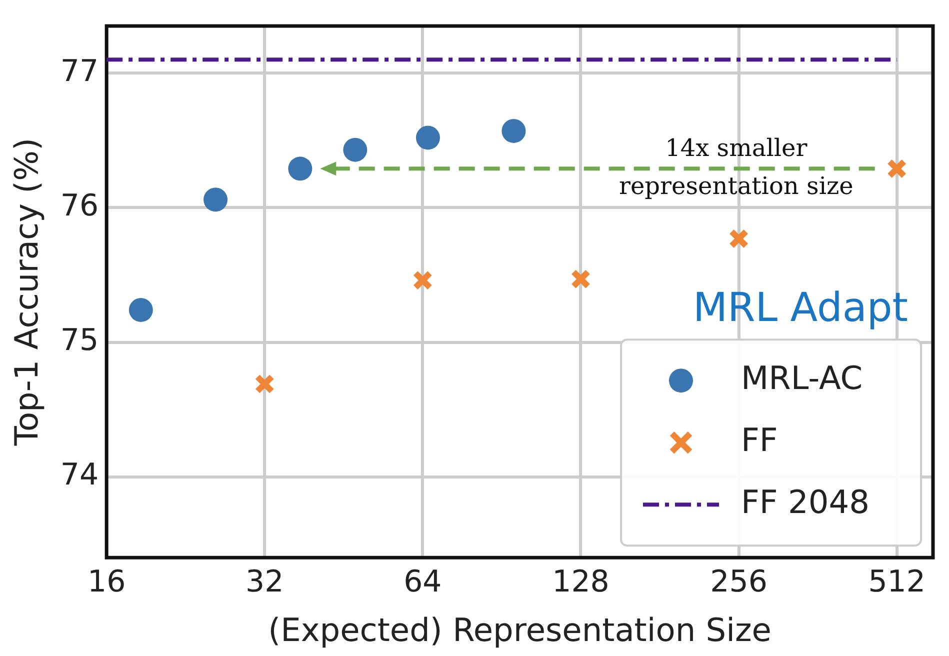  What do you see at coordinates (79, 206) in the screenshot?
I see `y-tick-label: 76` at bounding box center [79, 206].